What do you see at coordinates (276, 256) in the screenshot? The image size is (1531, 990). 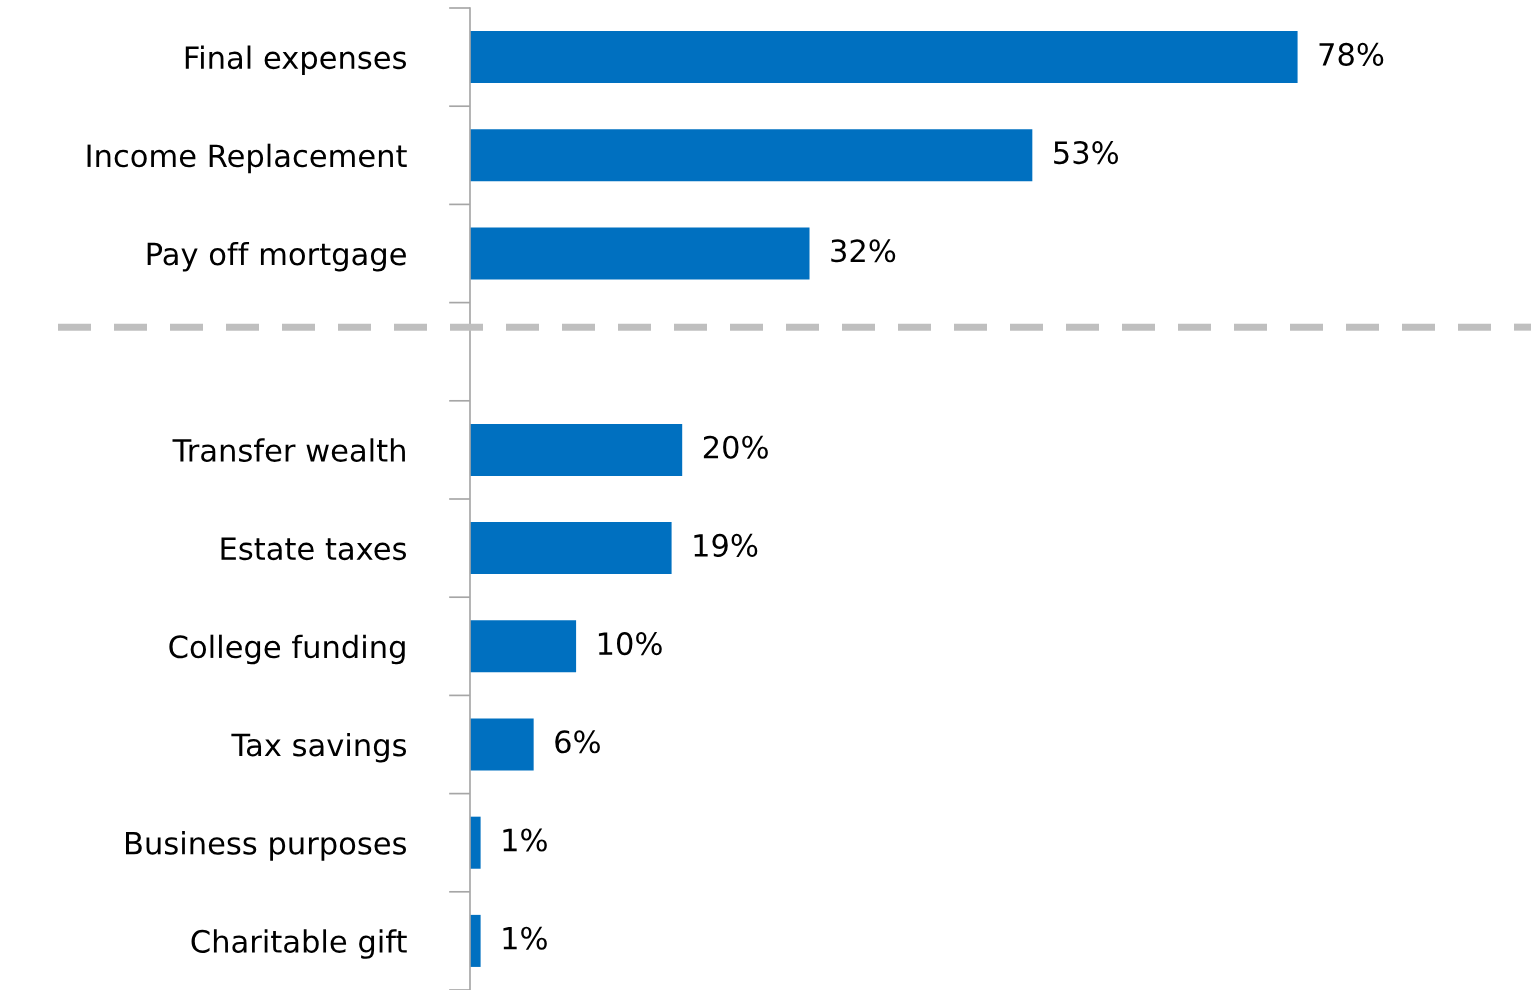 I see `y-tick-label: Pay off mortgage` at bounding box center [276, 256].